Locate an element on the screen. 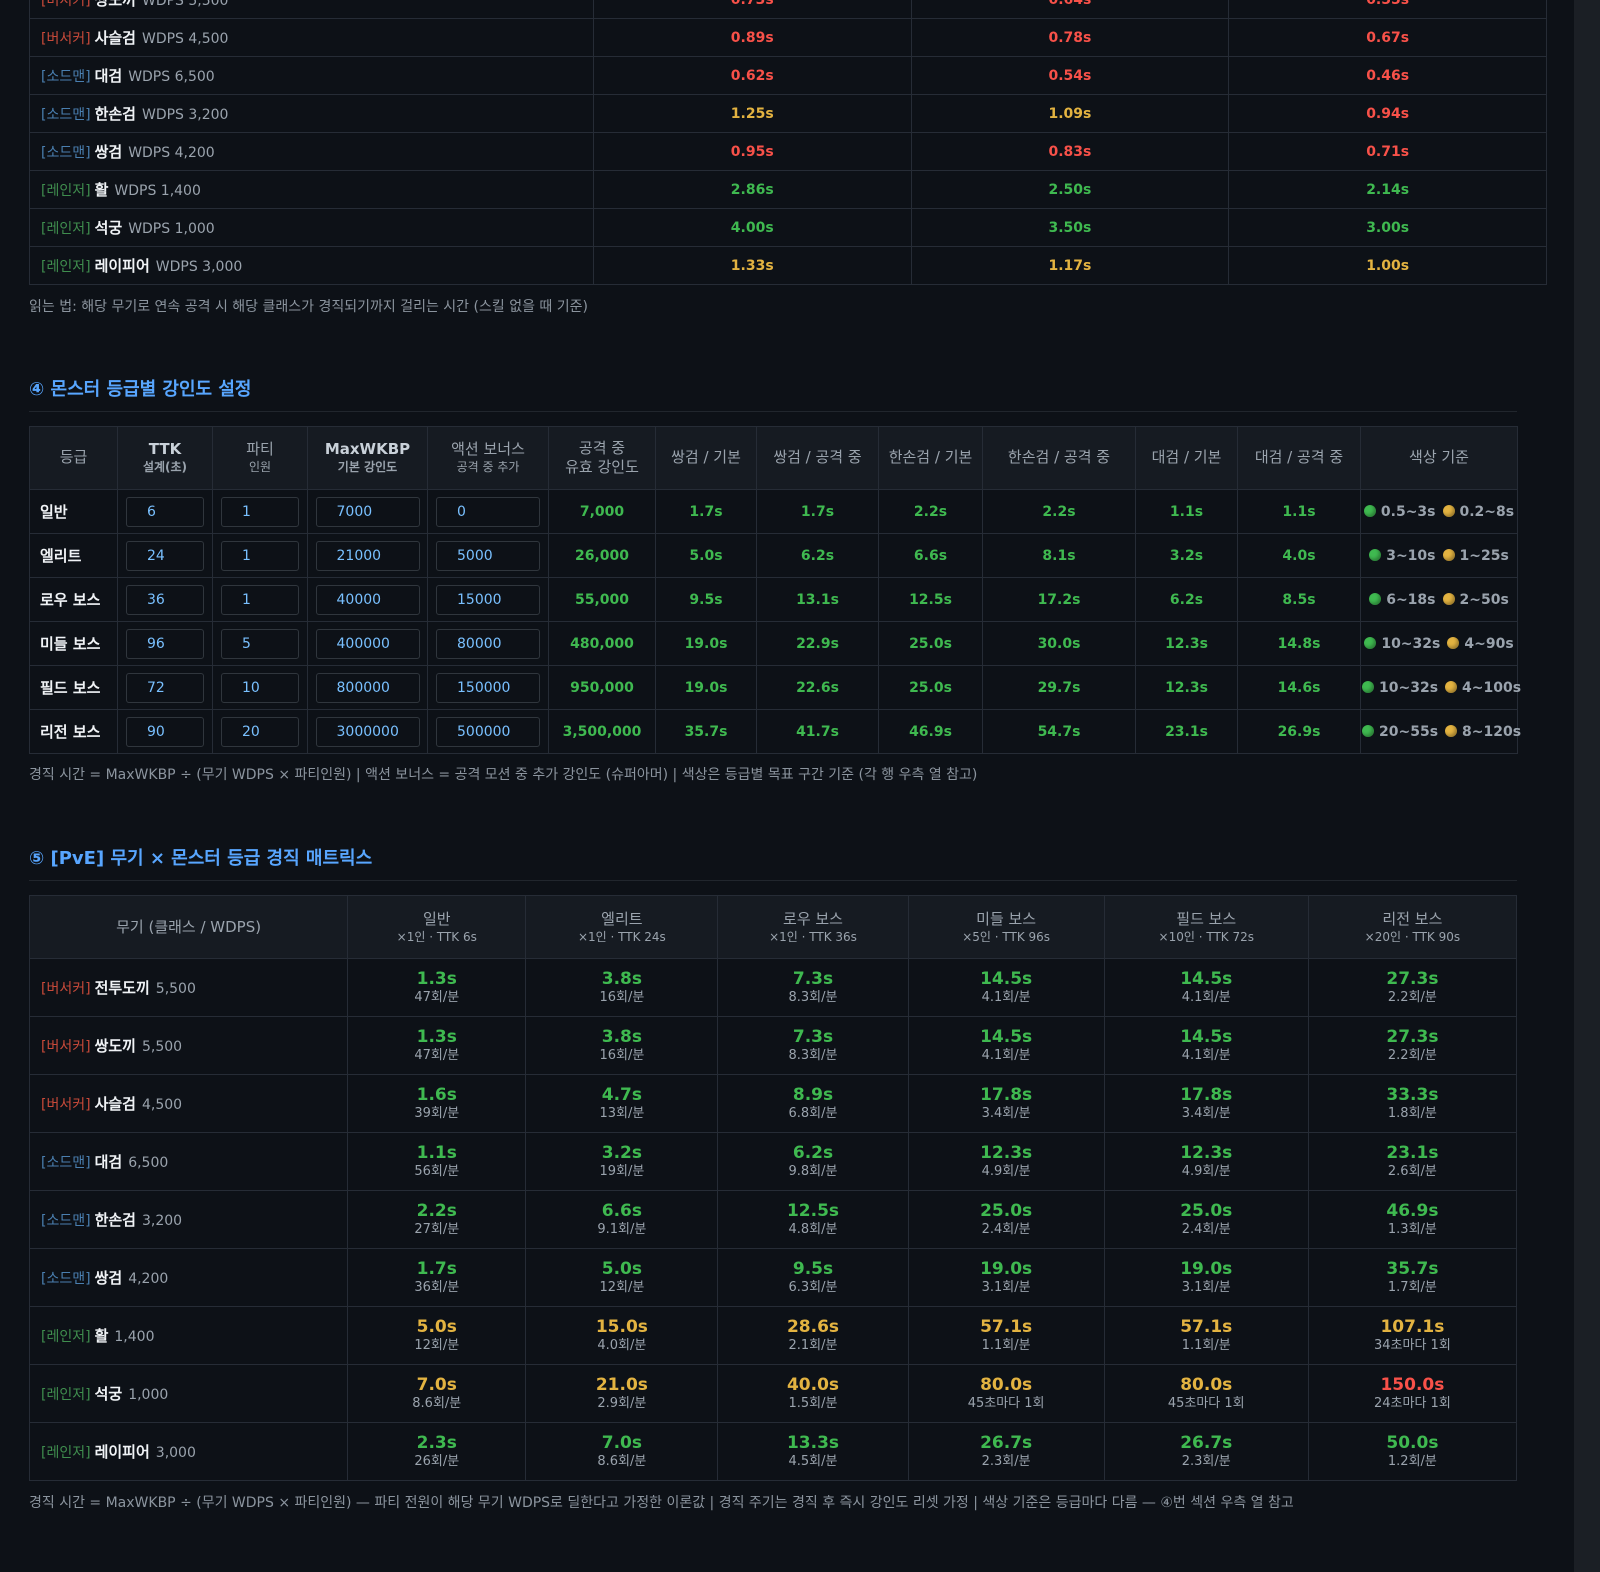 The width and height of the screenshot is (1600, 1572). weapon-name: 쌍도끼 is located at coordinates (115, 1046).